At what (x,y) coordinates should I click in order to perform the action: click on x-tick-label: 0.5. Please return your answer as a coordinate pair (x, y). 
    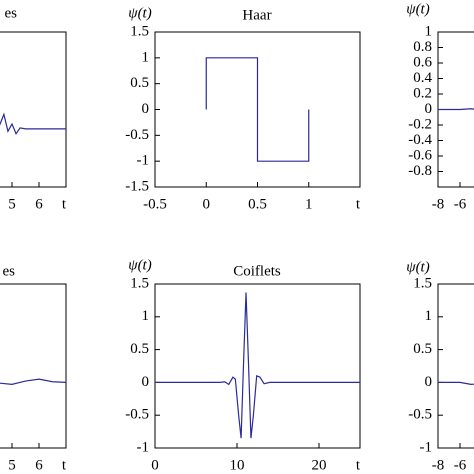
    Looking at the image, I should click on (257, 204).